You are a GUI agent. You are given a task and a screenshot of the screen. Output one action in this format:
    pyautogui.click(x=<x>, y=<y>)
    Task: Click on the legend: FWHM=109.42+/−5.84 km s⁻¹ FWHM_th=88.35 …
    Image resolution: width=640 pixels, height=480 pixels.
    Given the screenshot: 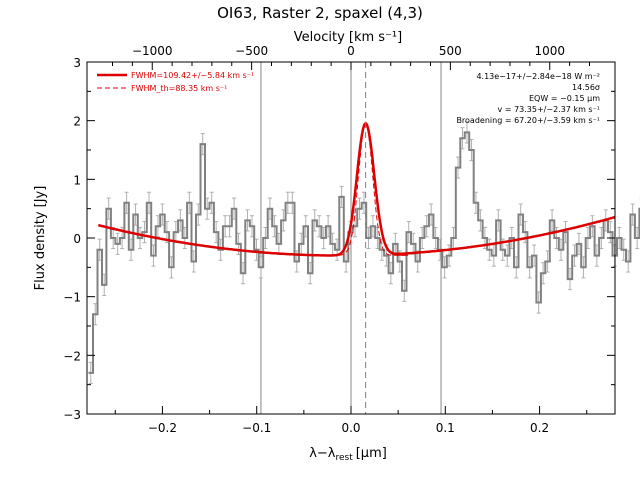 What is the action you would take?
    pyautogui.click(x=175, y=82)
    